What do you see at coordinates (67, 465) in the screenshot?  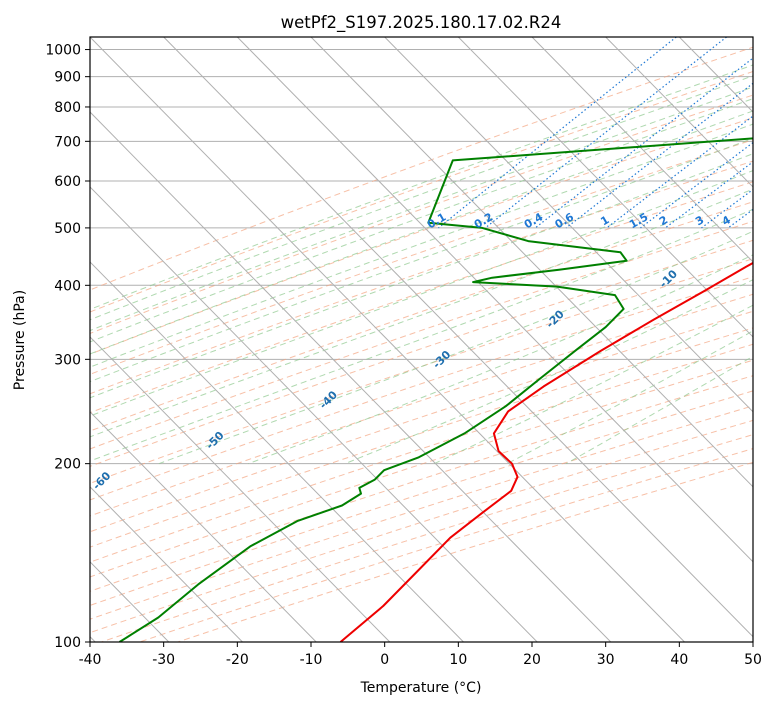 I see `y-tick-label: 200` at bounding box center [67, 465].